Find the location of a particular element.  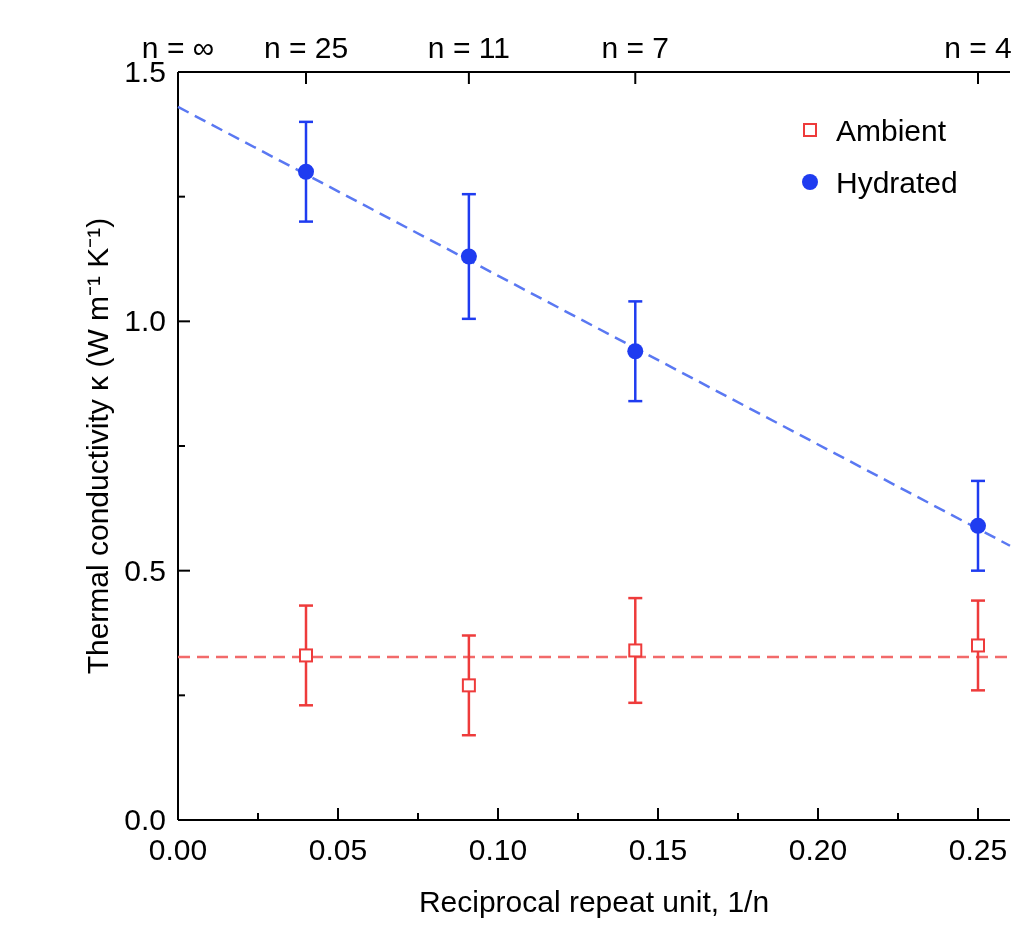

y-tick-label: 1.0 is located at coordinates (145, 321).